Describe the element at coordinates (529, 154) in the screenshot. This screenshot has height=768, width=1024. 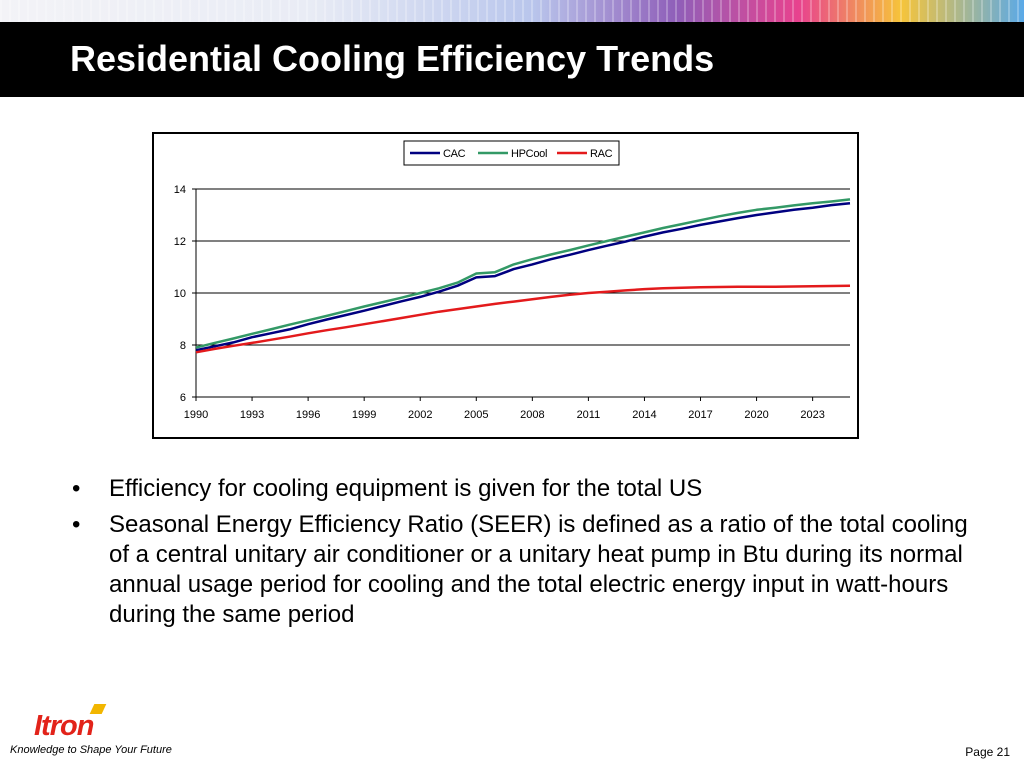
I see `legend-label-hpcool: HPCool` at that location.